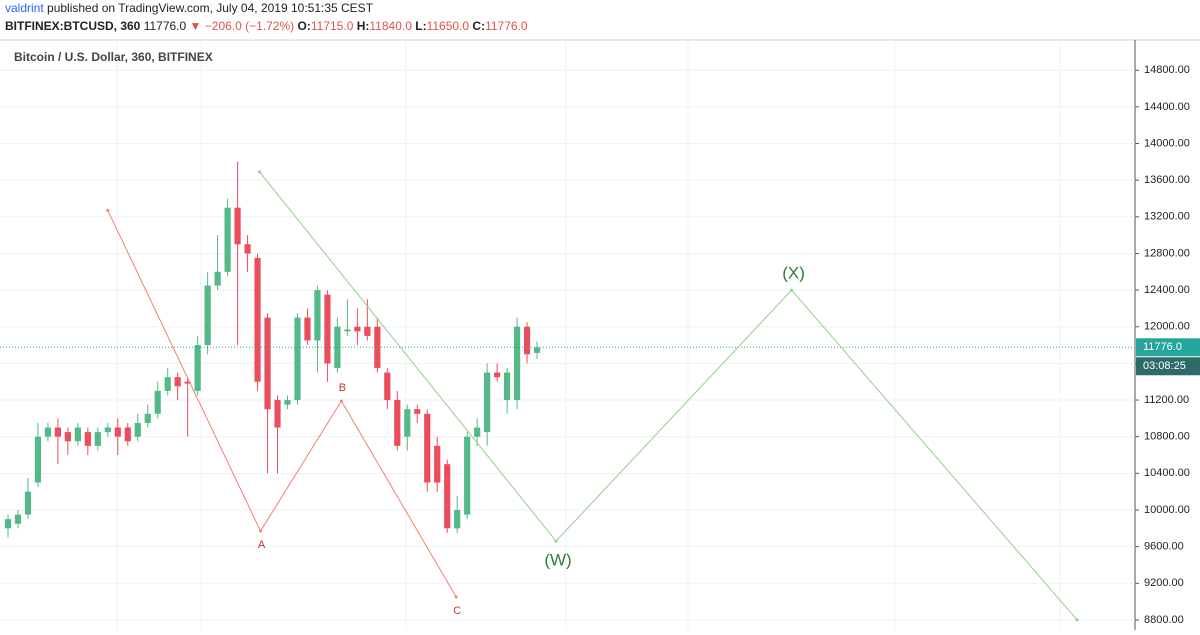 The height and width of the screenshot is (635, 1200). What do you see at coordinates (478, 26) in the screenshot?
I see `ohlc-key: C:` at bounding box center [478, 26].